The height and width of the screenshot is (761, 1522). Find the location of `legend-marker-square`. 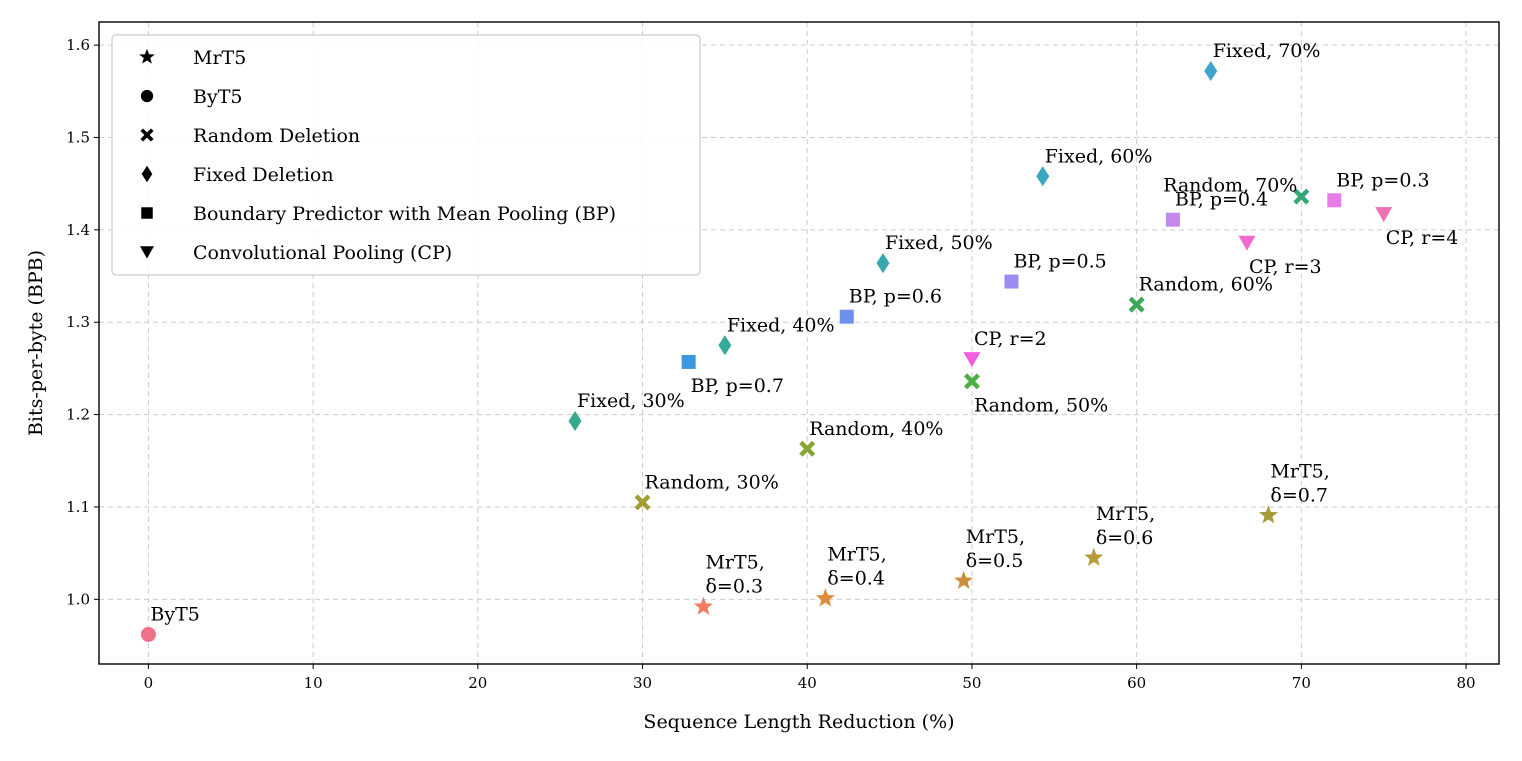

legend-marker-square is located at coordinates (147, 213).